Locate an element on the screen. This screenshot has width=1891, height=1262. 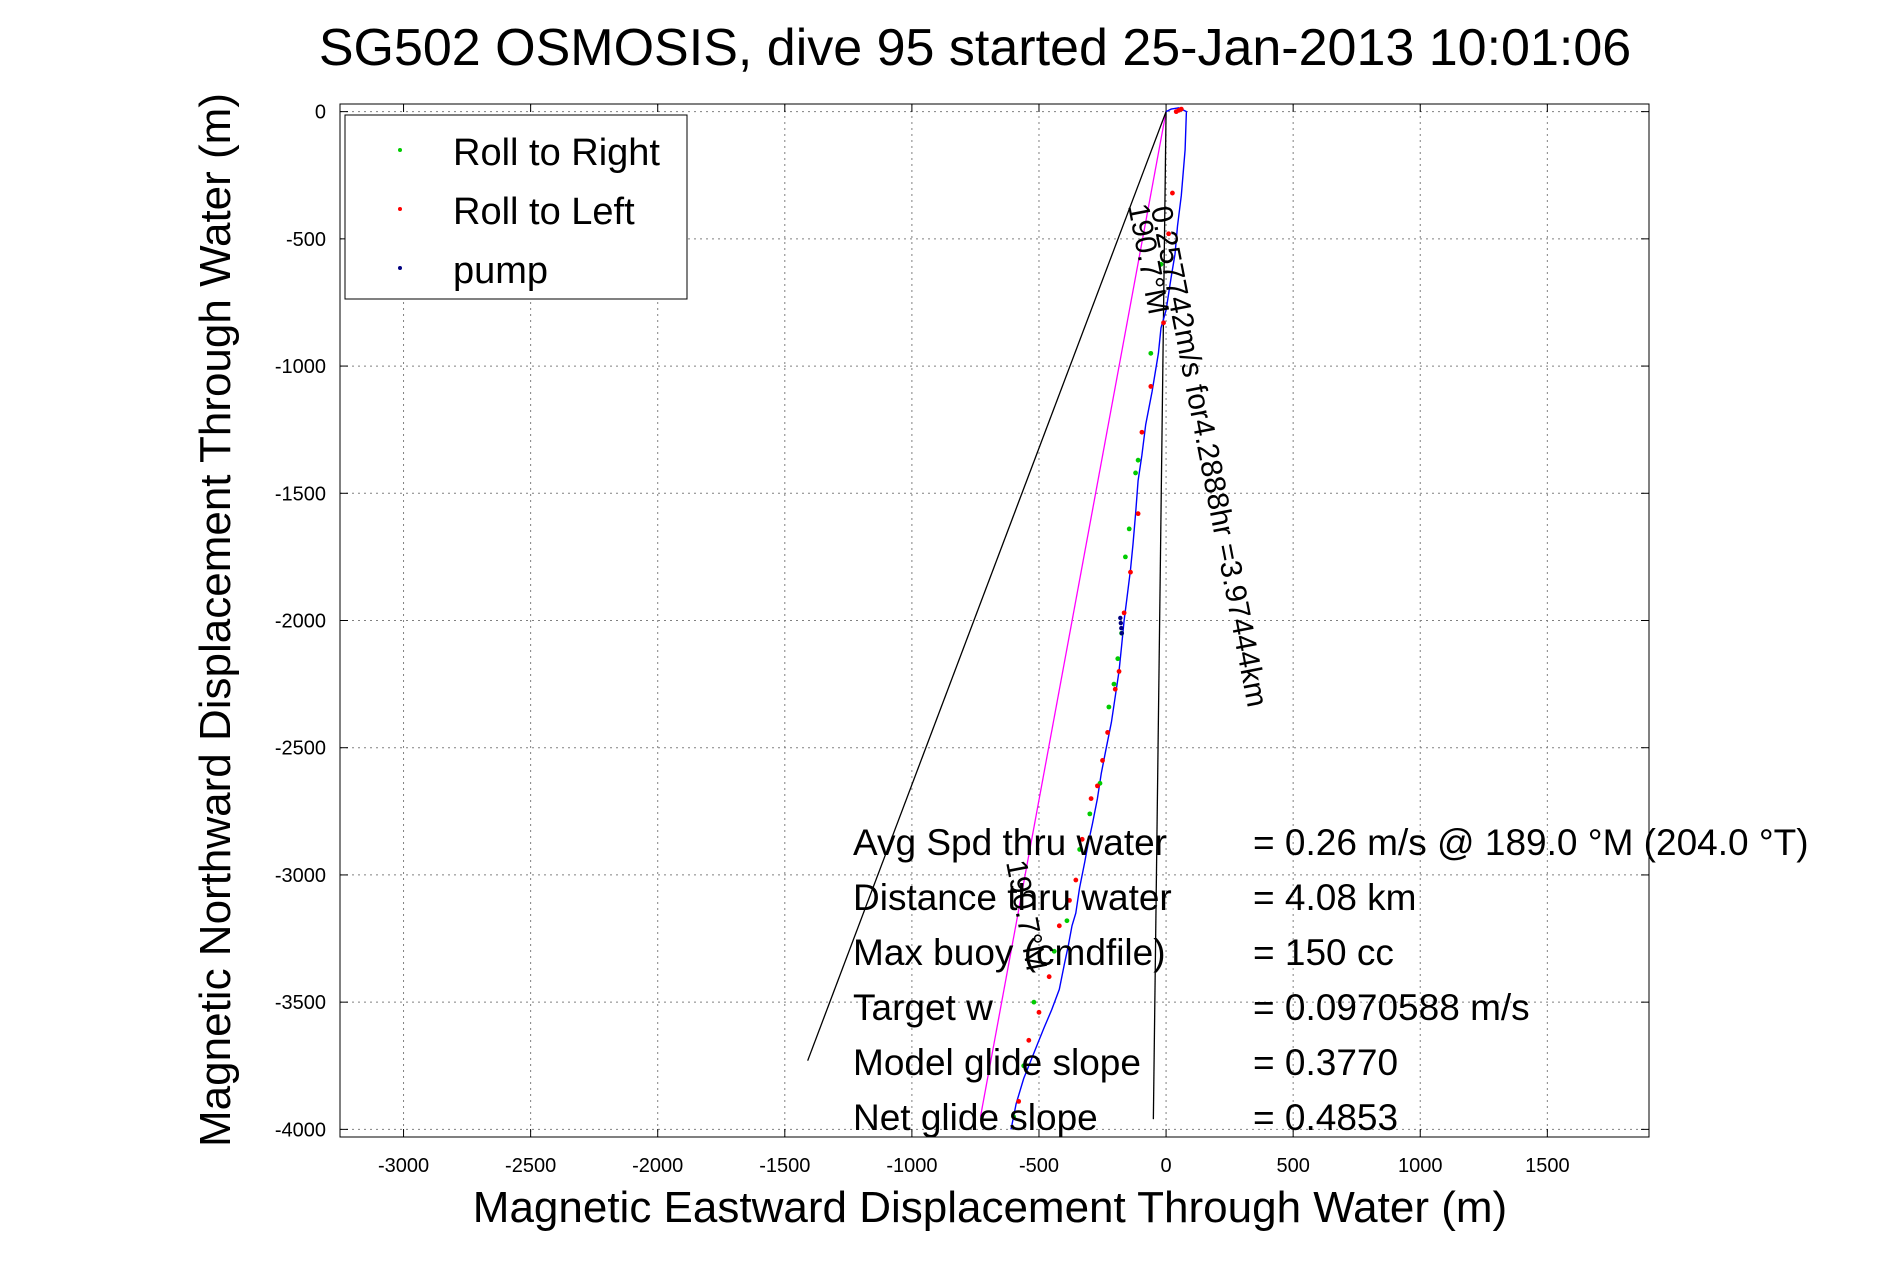
y-tick-label: -1000 is located at coordinates (300, 367).